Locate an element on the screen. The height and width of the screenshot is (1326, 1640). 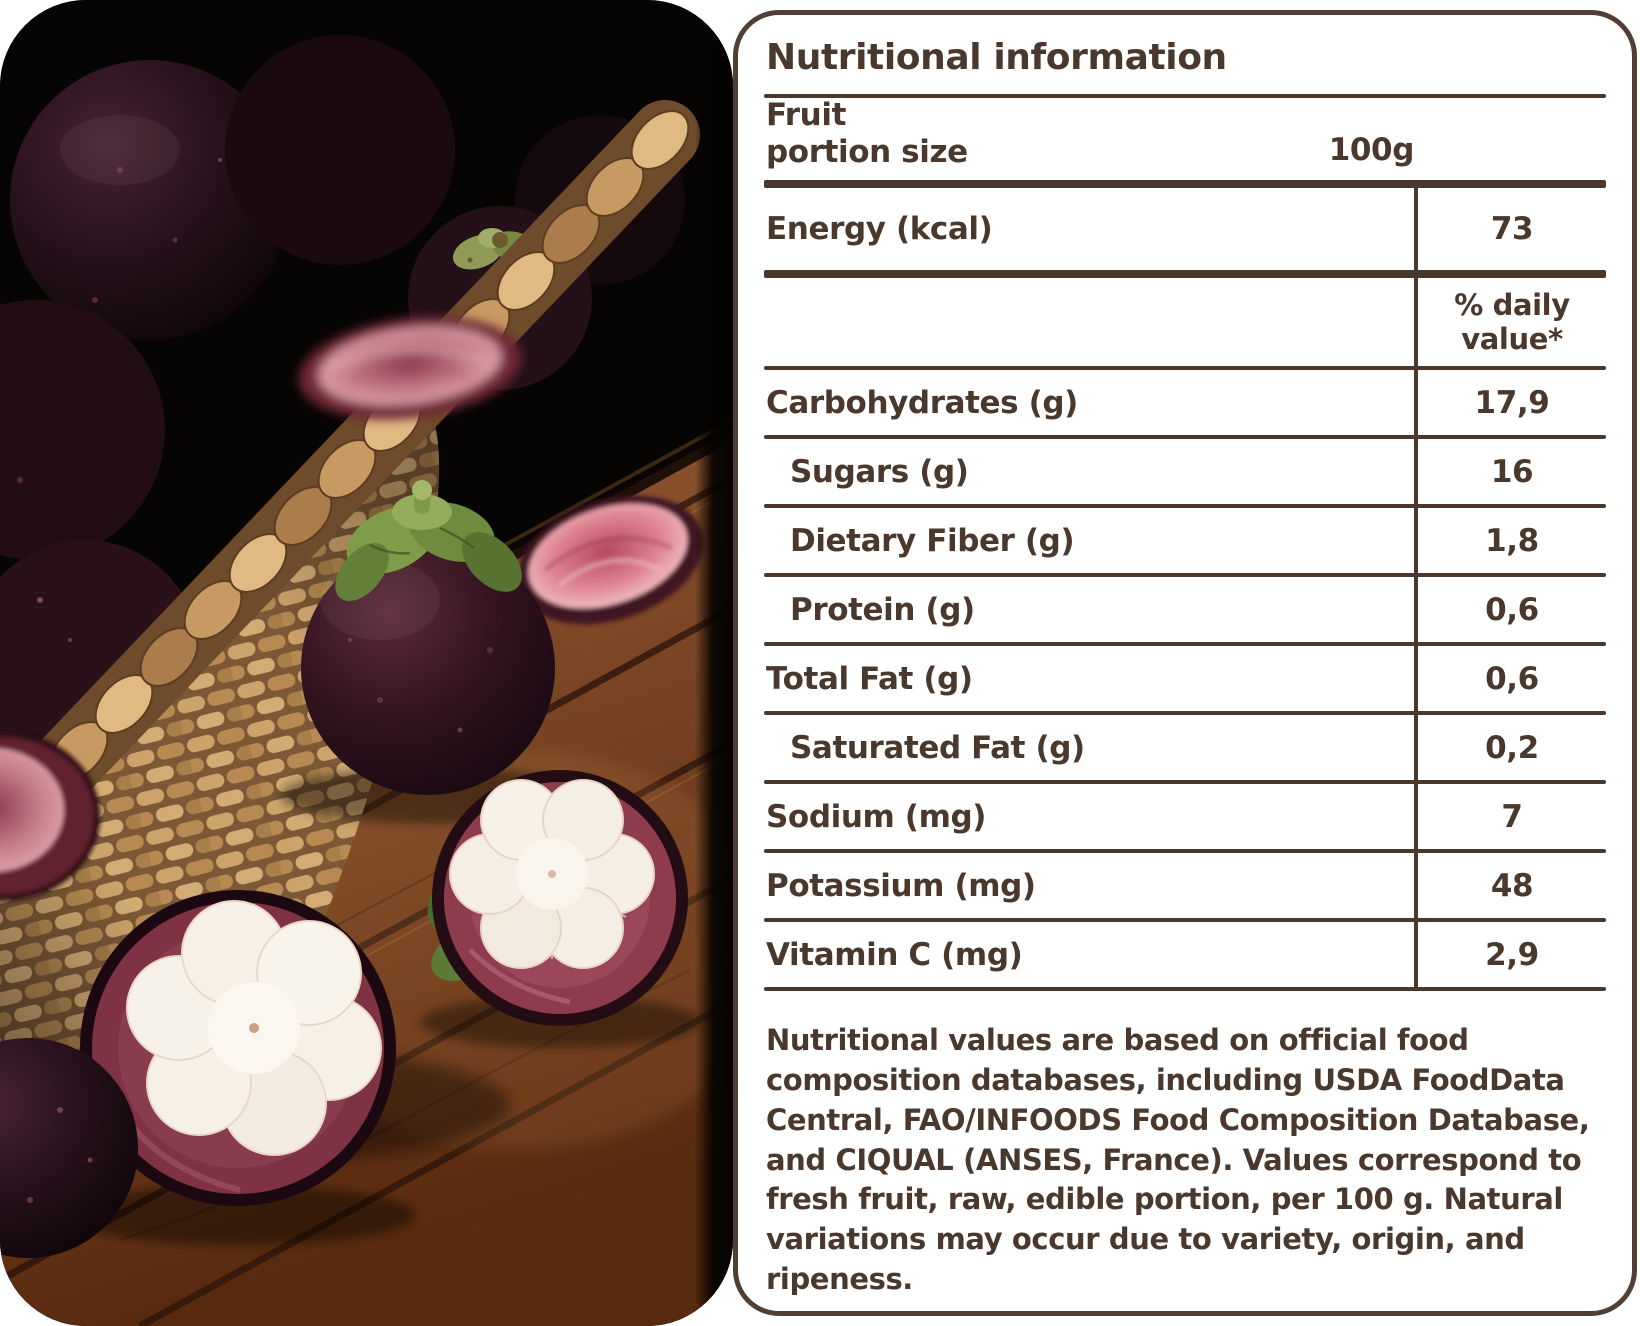
portion-label: Fruit portion size is located at coordinates (1047, 133).